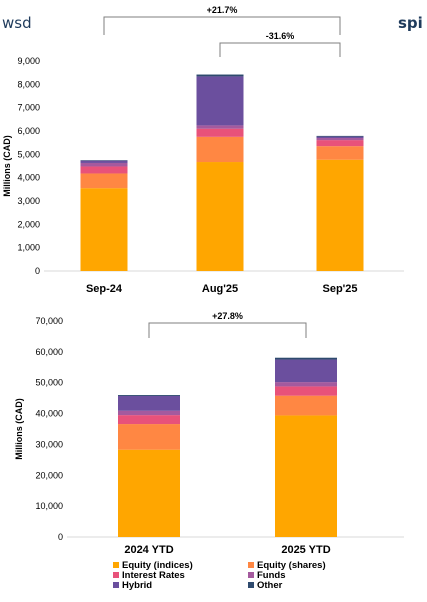  Describe the element at coordinates (49, 475) in the screenshot. I see `y-tick-label: 20,000` at that location.